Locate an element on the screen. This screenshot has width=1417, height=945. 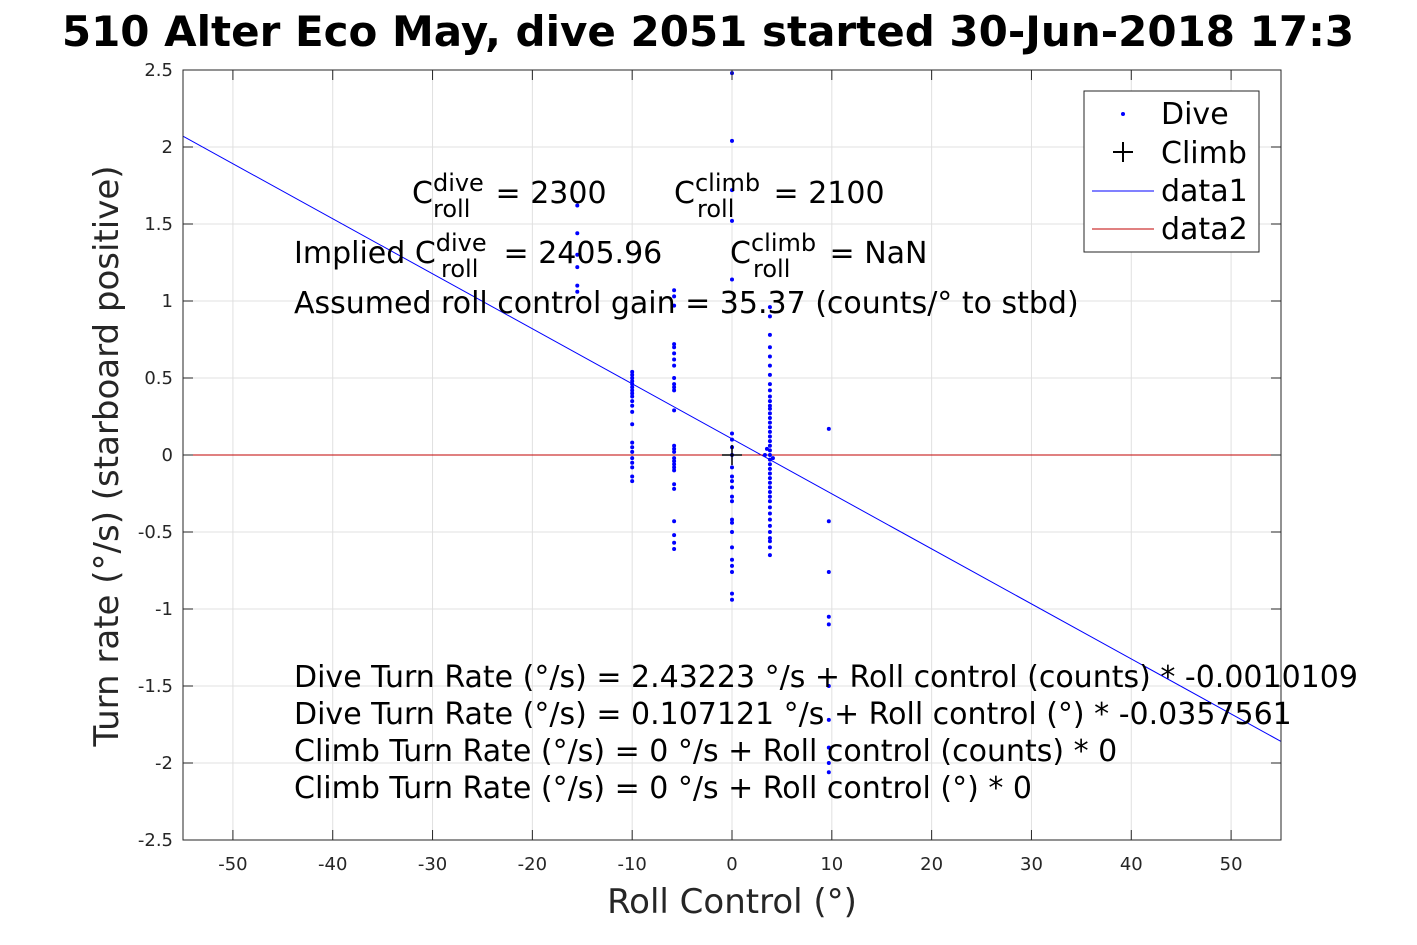
legend: Dive Climb data1 data2 is located at coordinates (1171, 171).